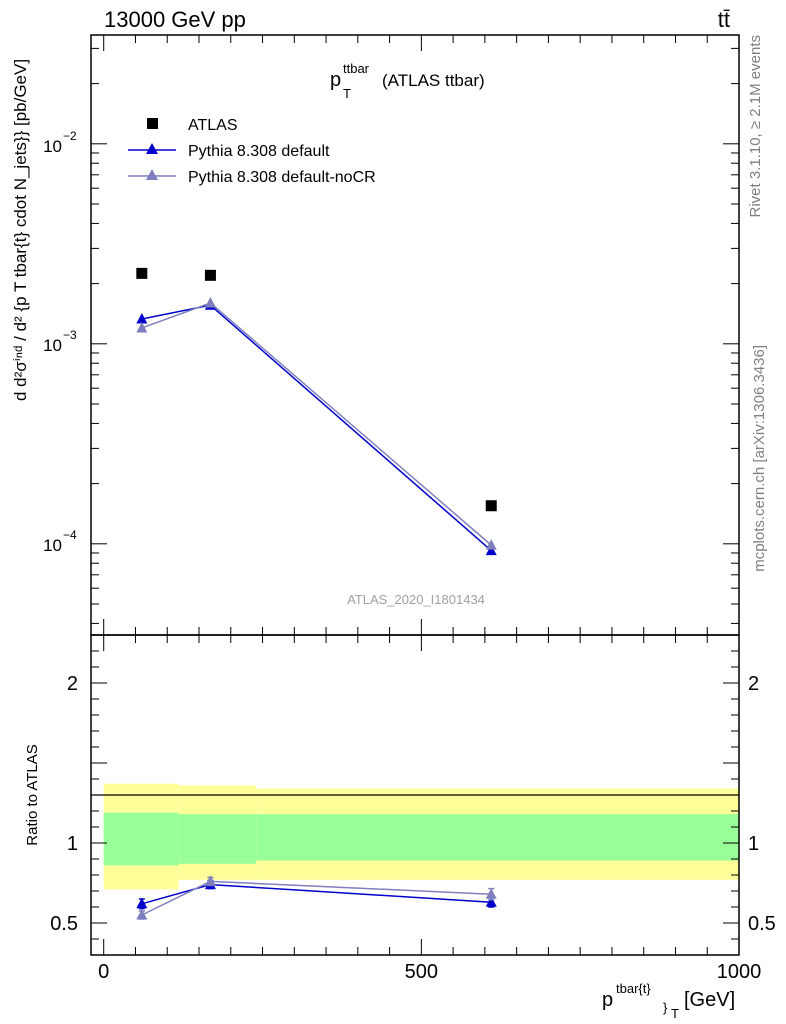 Image resolution: width=786 pixels, height=1024 pixels. What do you see at coordinates (52, 146) in the screenshot?
I see `ytick-1e-2-base: 10` at bounding box center [52, 146].